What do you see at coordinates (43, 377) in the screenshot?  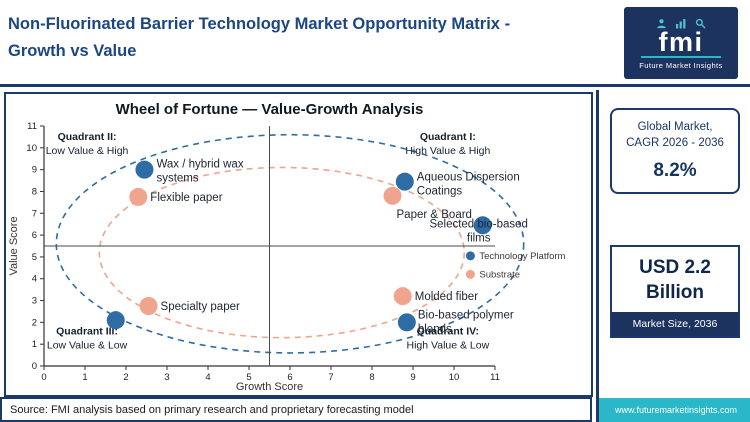 I see `x-tick-label: 0` at bounding box center [43, 377].